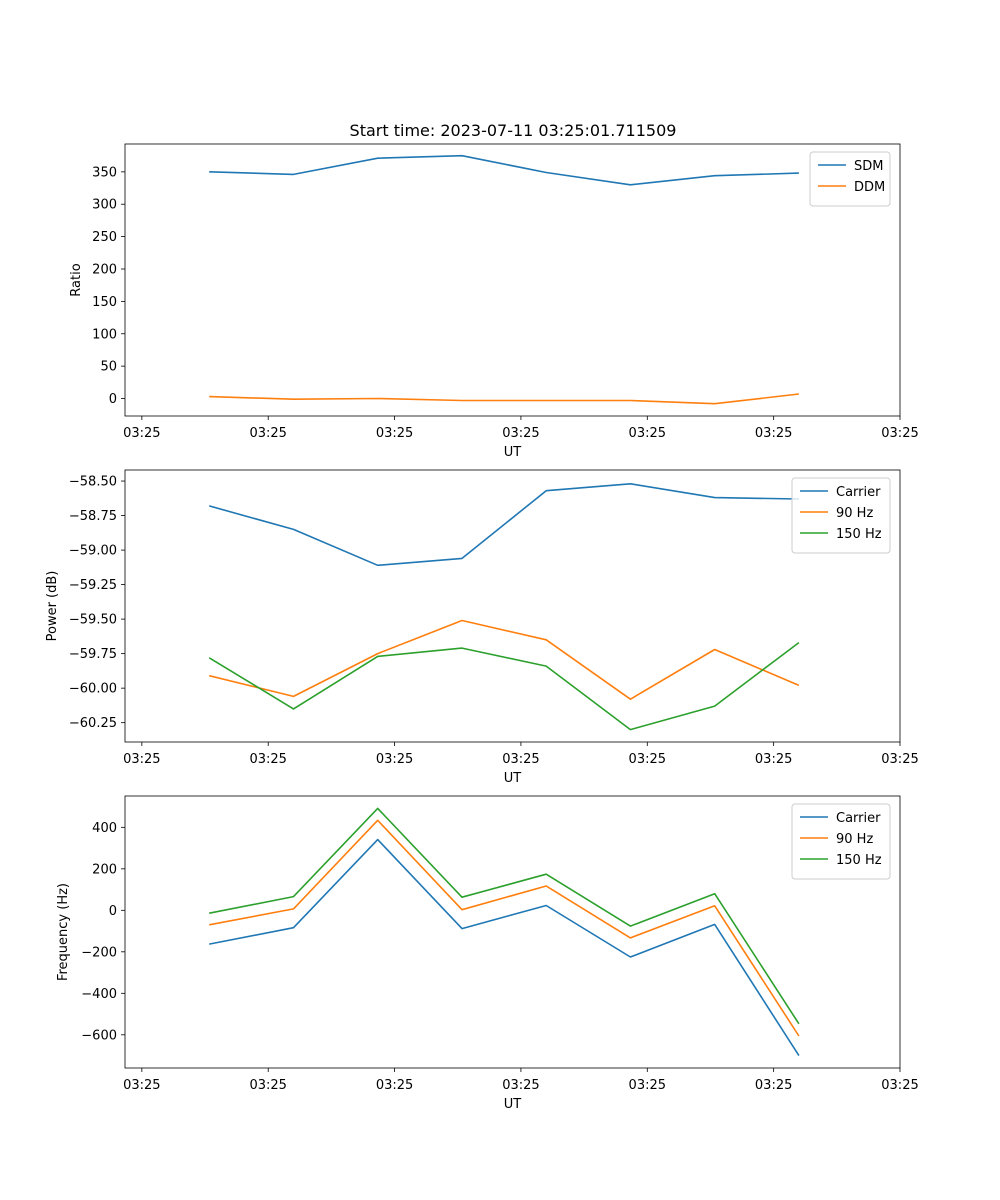 The image size is (1000, 1200). What do you see at coordinates (93, 723) in the screenshot?
I see `y-tick-label: −60.25` at bounding box center [93, 723].